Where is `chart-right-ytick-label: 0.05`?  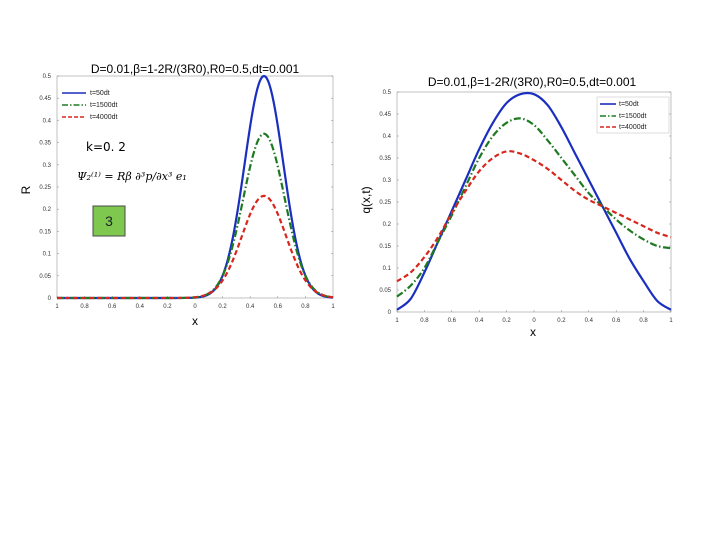 chart-right-ytick-label: 0.05 is located at coordinates (385, 291).